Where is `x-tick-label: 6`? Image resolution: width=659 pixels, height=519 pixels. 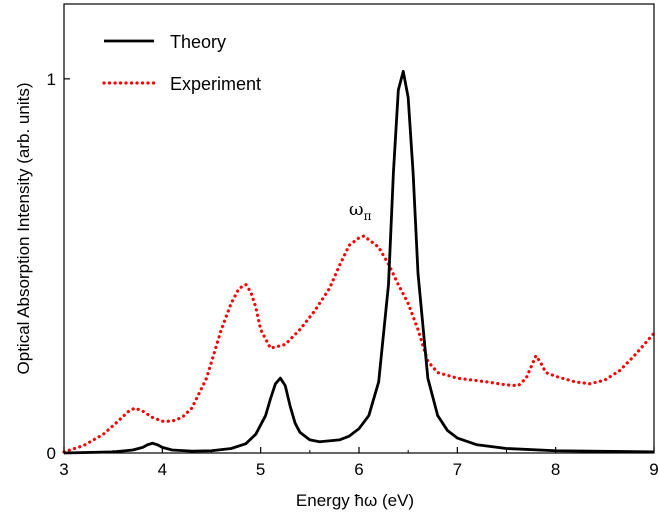
x-tick-label: 6 is located at coordinates (358, 469).